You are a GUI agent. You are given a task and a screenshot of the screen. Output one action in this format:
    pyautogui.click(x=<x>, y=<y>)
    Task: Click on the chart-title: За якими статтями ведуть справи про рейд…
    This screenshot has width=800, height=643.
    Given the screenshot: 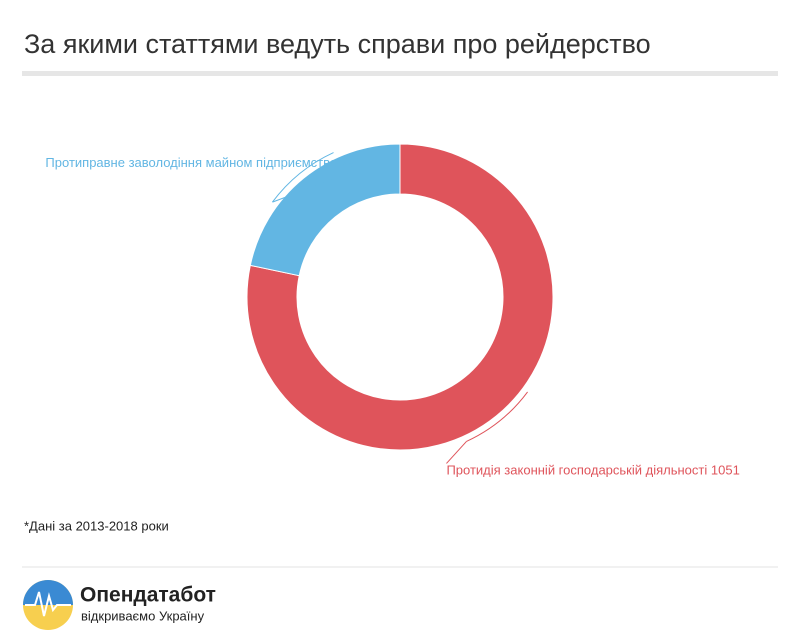 What is the action you would take?
    pyautogui.click(x=337, y=44)
    